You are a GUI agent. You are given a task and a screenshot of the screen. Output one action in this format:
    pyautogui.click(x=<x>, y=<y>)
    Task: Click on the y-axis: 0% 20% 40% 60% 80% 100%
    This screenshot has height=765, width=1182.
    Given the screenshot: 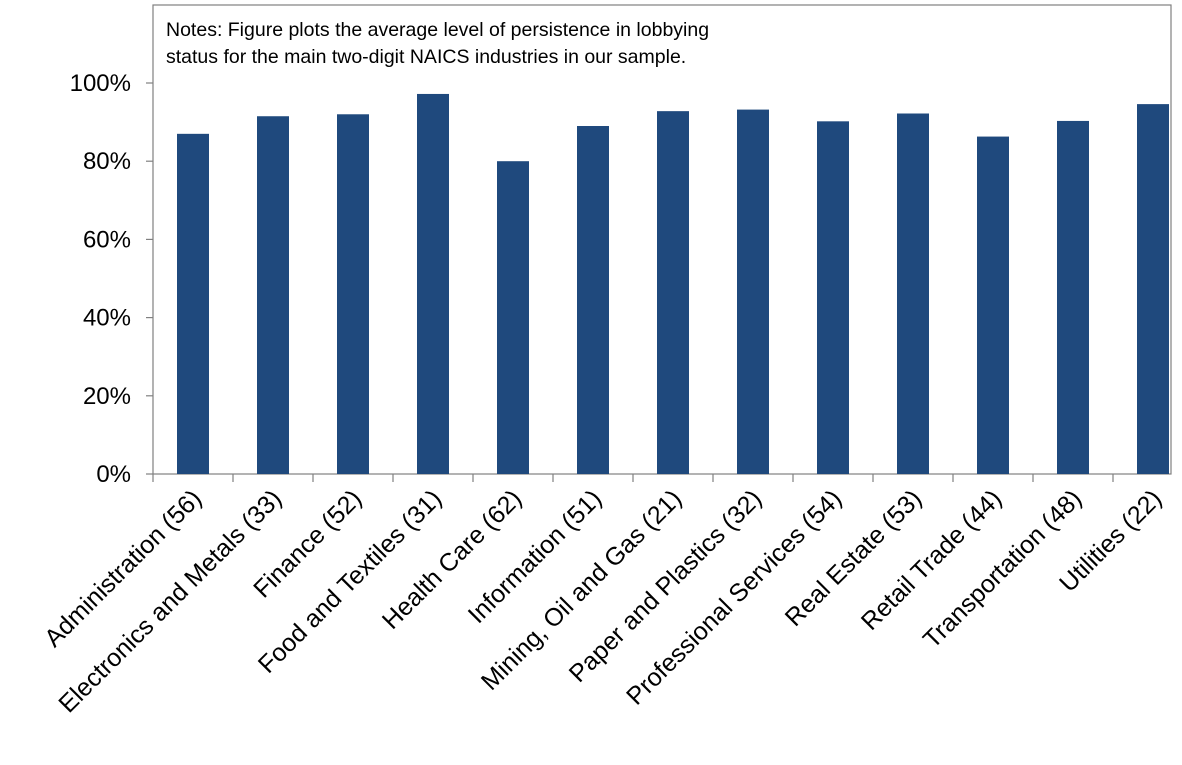 What is the action you would take?
    pyautogui.click(x=111, y=279)
    